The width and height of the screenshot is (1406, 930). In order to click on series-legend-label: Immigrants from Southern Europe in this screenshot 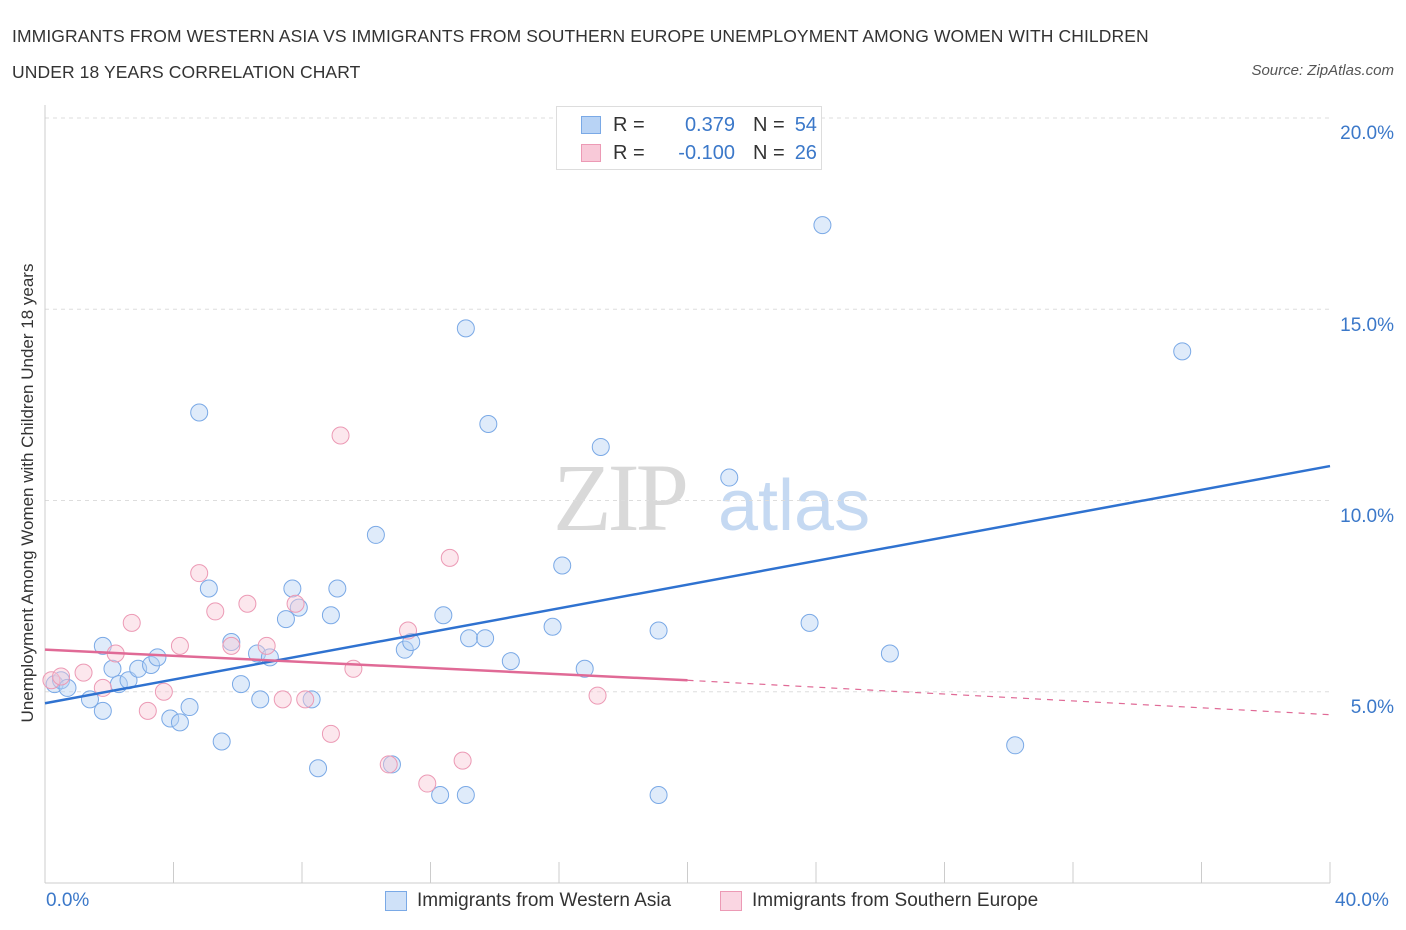, I will do `click(895, 900)`.